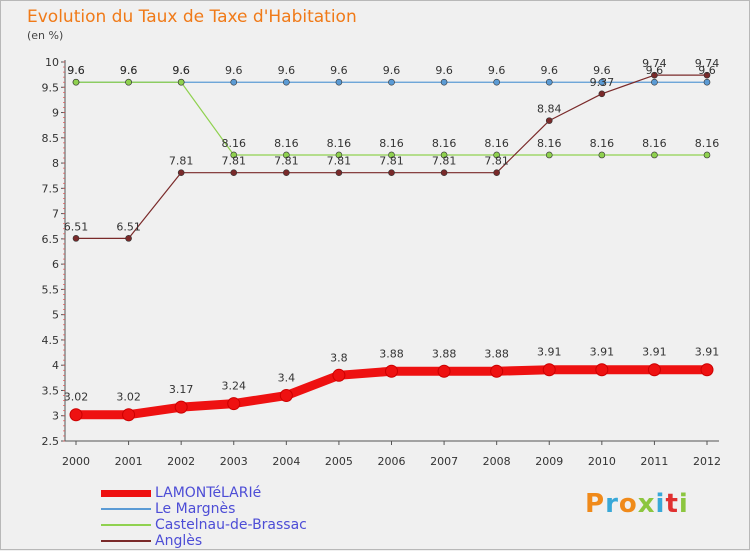 This screenshot has height=551, width=750. Describe the element at coordinates (497, 461) in the screenshot. I see `x-tick-label: 2008` at that location.